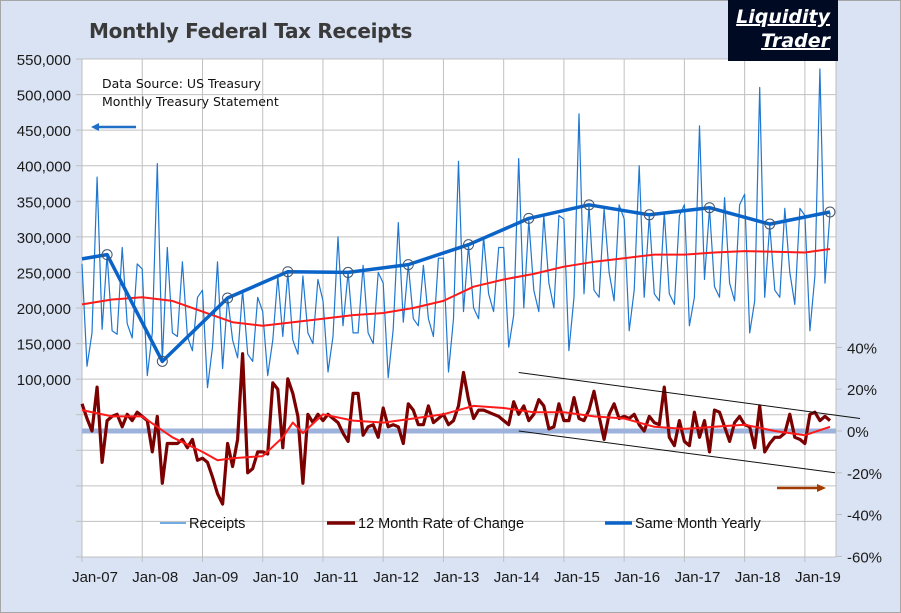 Image resolution: width=901 pixels, height=613 pixels. I want to click on y-right-tick-label: -60%, so click(864, 557).